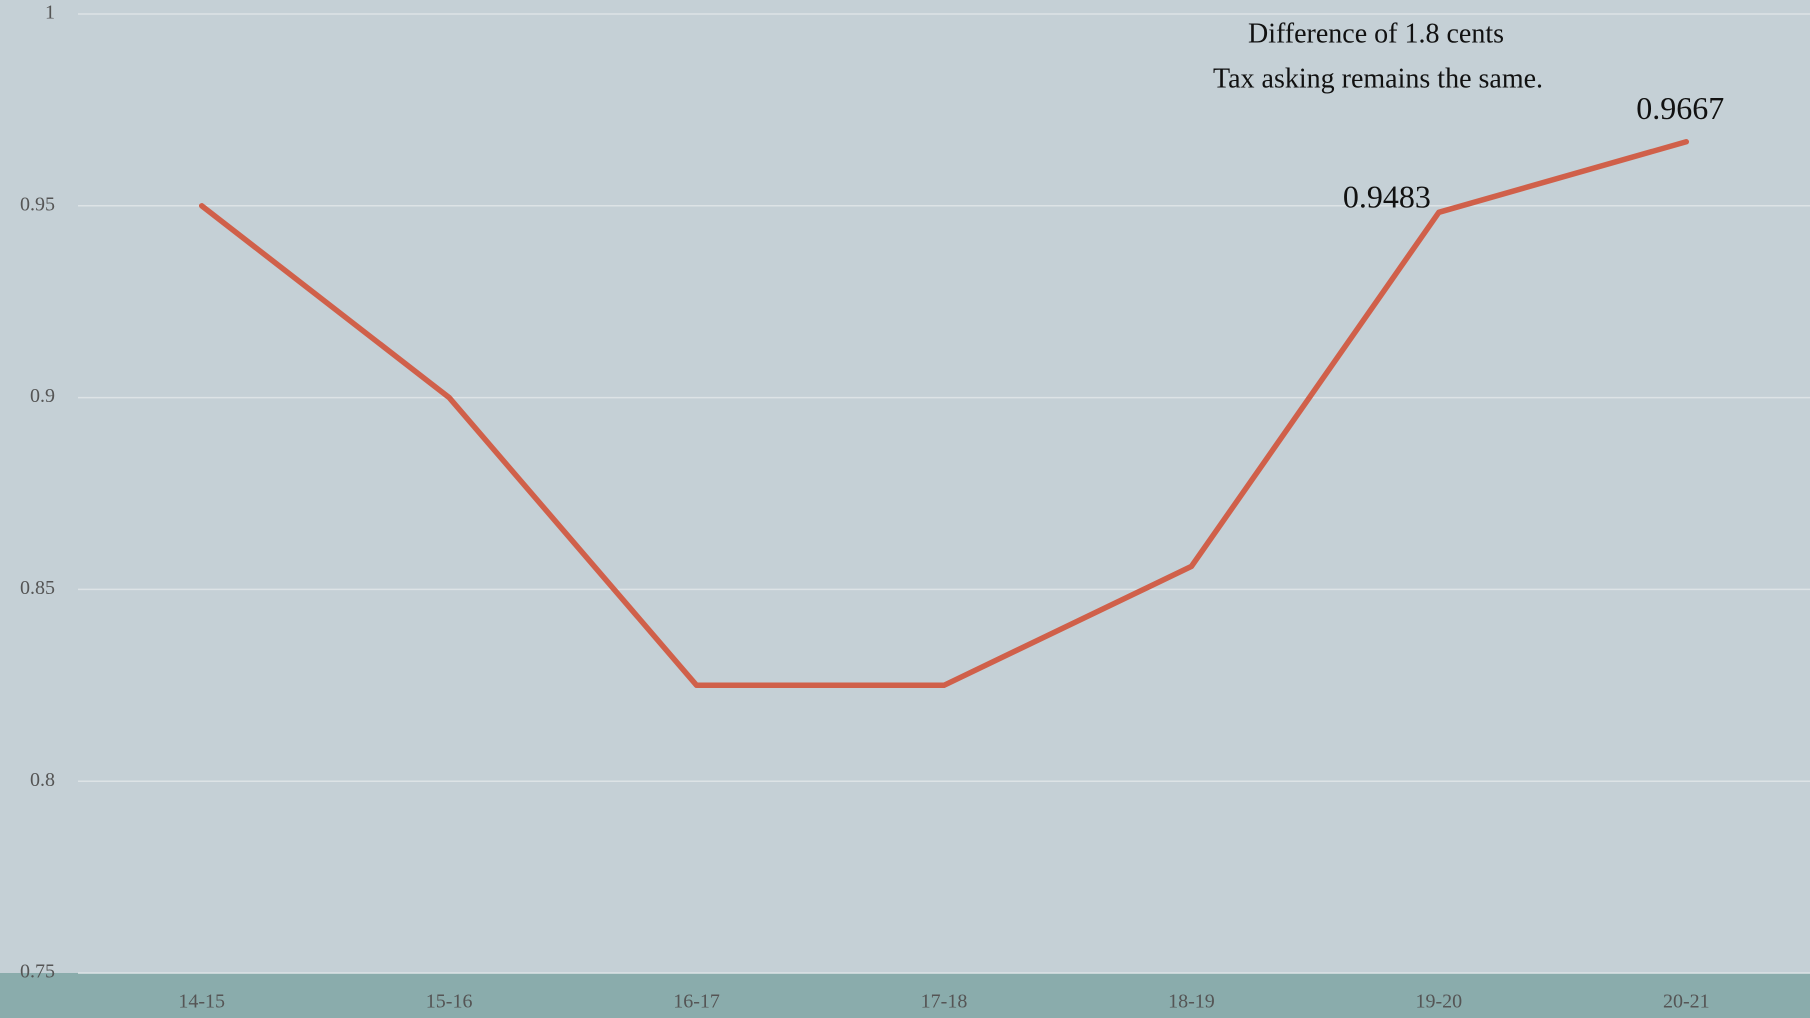  What do you see at coordinates (42, 780) in the screenshot?
I see `y-tick-label: 0.8` at bounding box center [42, 780].